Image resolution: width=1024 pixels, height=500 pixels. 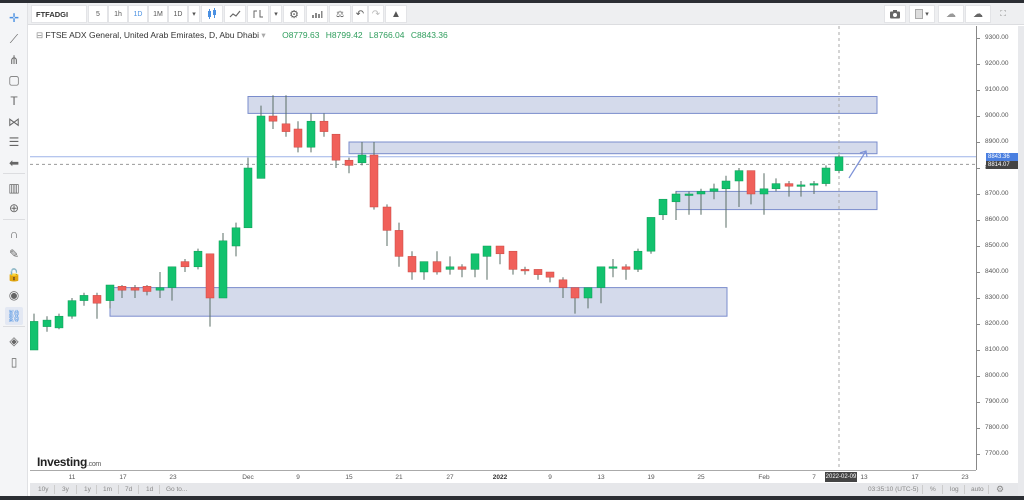 I want to click on eye-icon: ◉, so click(x=14, y=295).